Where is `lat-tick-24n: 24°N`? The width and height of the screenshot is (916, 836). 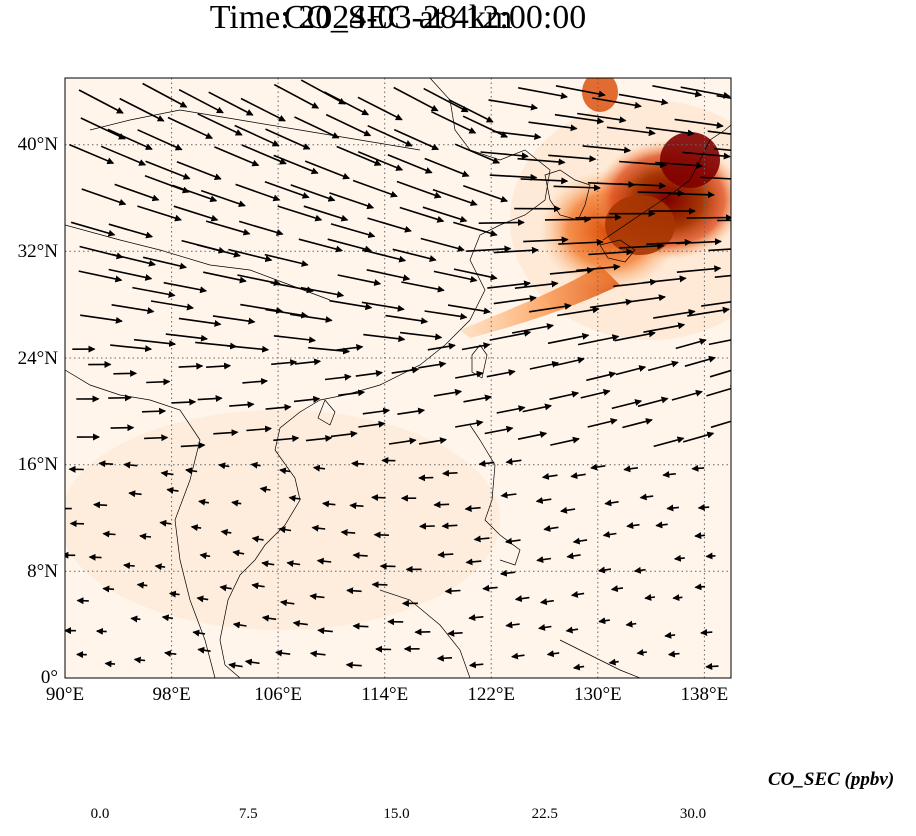
lat-tick-24n: 24°N is located at coordinates (37, 358).